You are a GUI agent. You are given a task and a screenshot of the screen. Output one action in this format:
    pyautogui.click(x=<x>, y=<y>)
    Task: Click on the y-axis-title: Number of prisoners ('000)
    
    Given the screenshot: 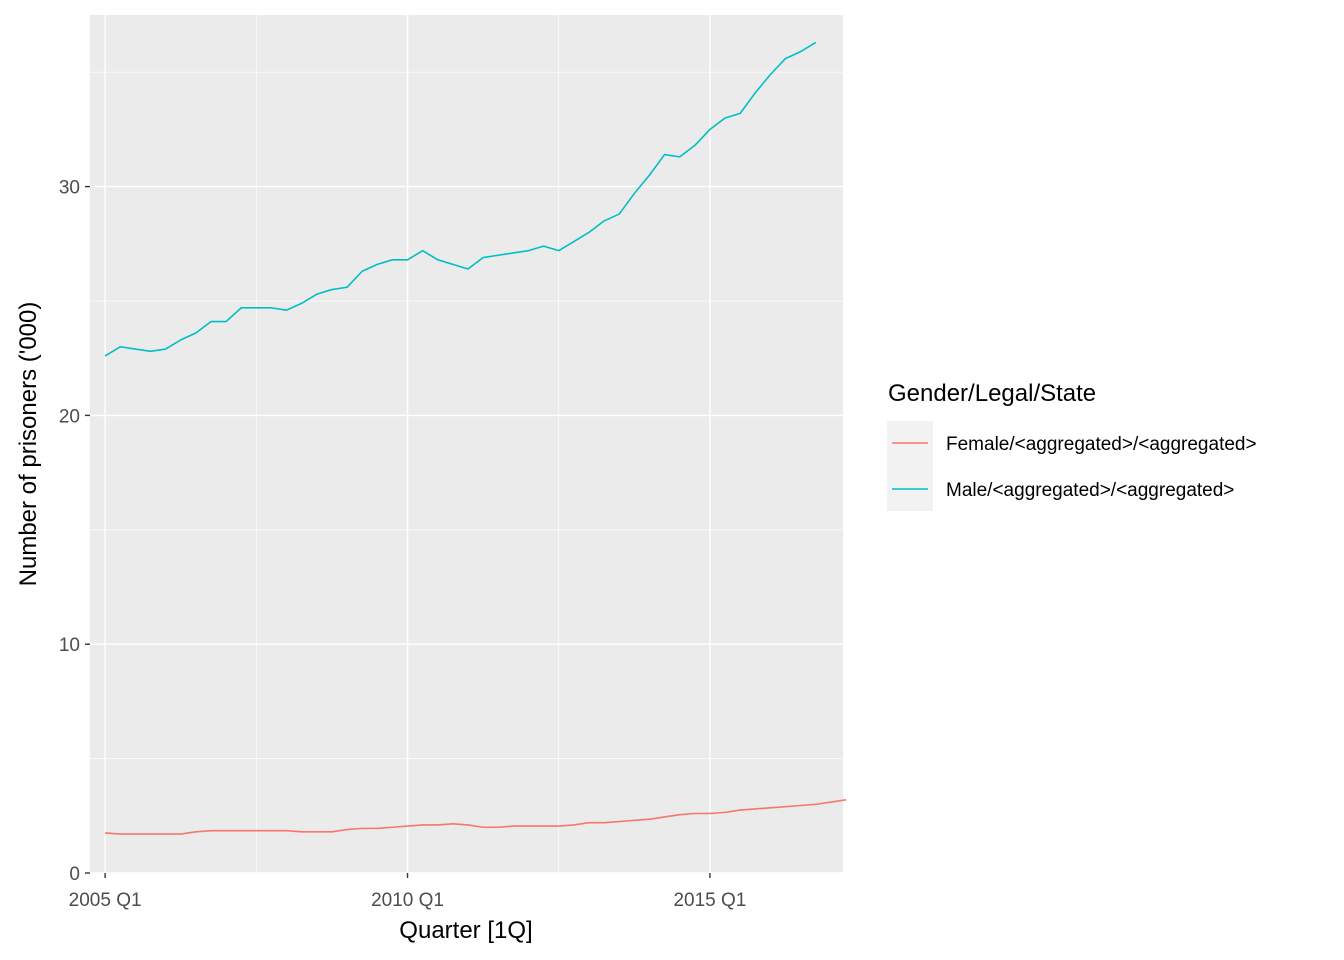 What is the action you would take?
    pyautogui.click(x=28, y=444)
    